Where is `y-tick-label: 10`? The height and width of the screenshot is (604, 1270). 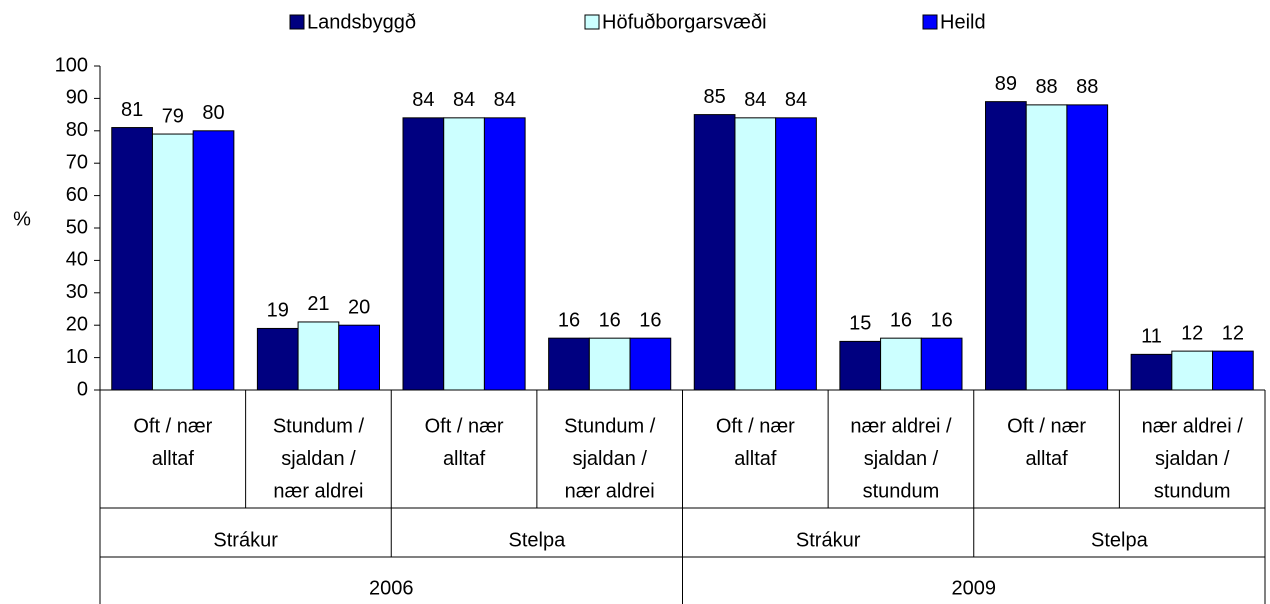
y-tick-label: 10 is located at coordinates (77, 357).